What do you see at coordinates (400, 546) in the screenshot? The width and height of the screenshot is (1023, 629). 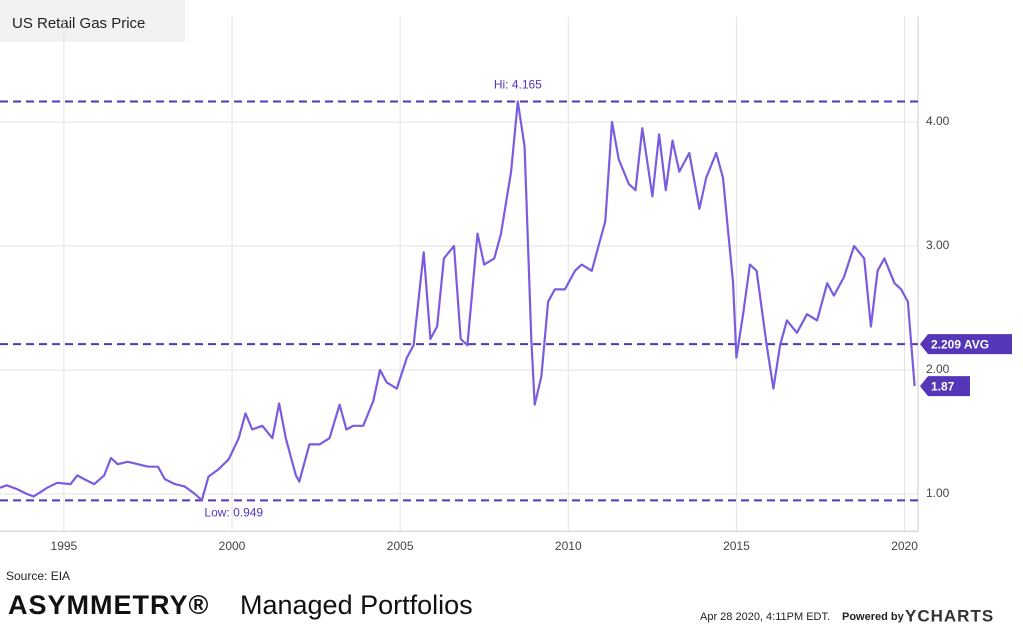 I see `x-tick-label: 2005` at bounding box center [400, 546].